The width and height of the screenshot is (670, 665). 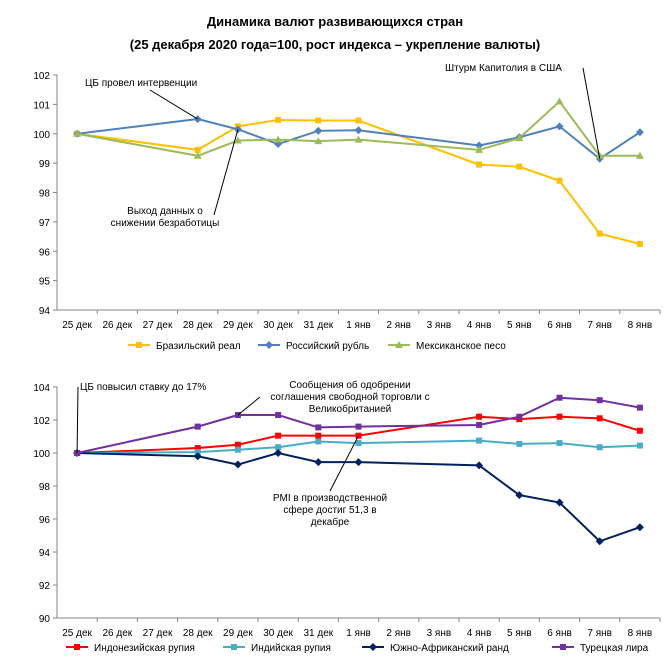 I want to click on x-tick-label: 28 дек, so click(x=198, y=633).